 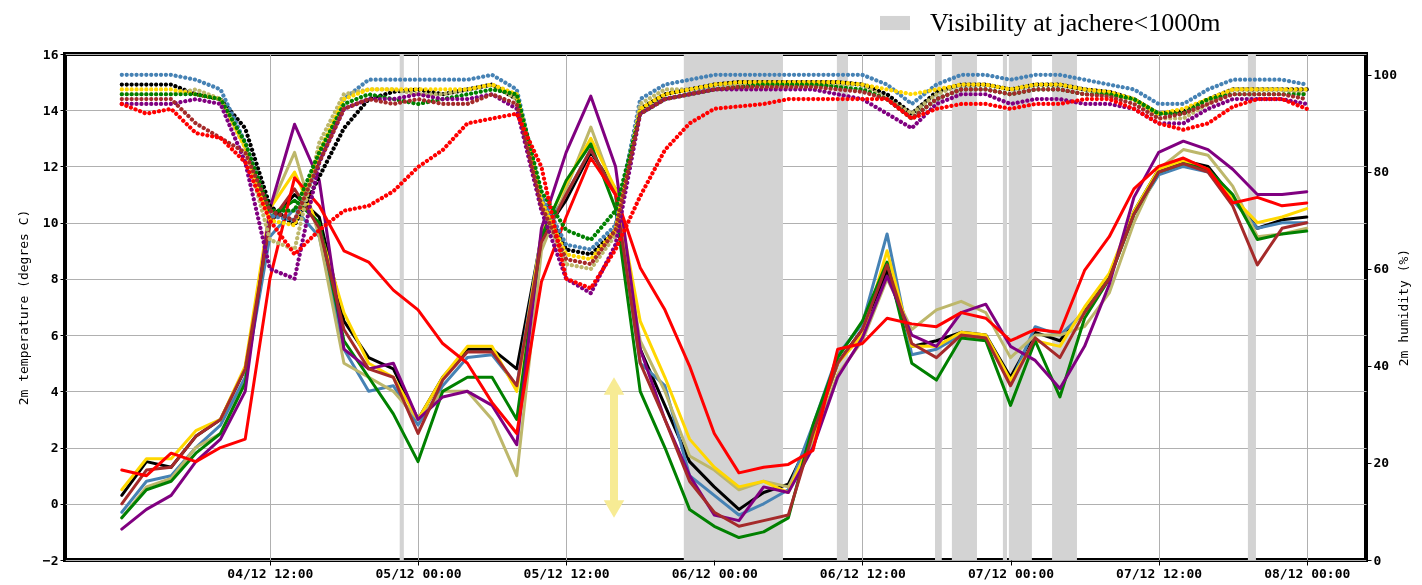 I want to click on y-tick-label: 14, so click(x=50, y=110).